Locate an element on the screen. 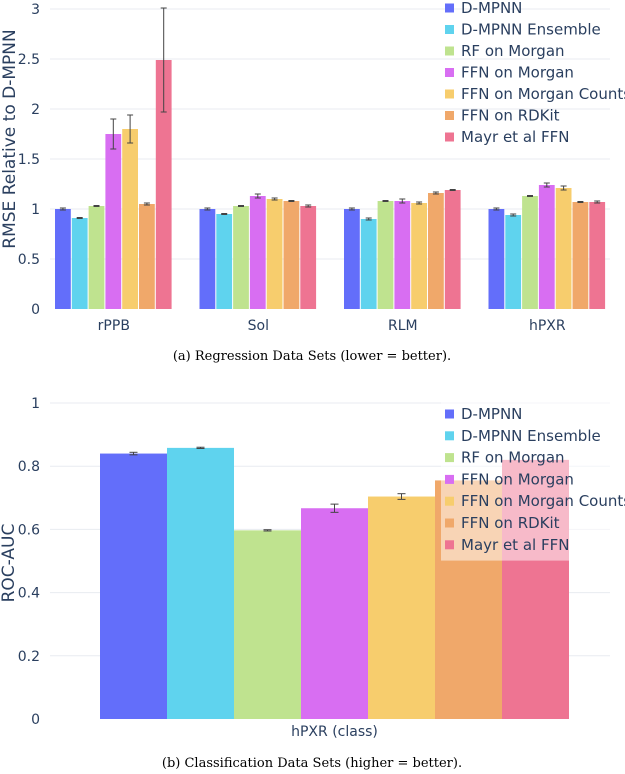 Image resolution: width=625 pixels, height=774 pixels. chart1-legend-label: Mayr et al FFN is located at coordinates (515, 137).